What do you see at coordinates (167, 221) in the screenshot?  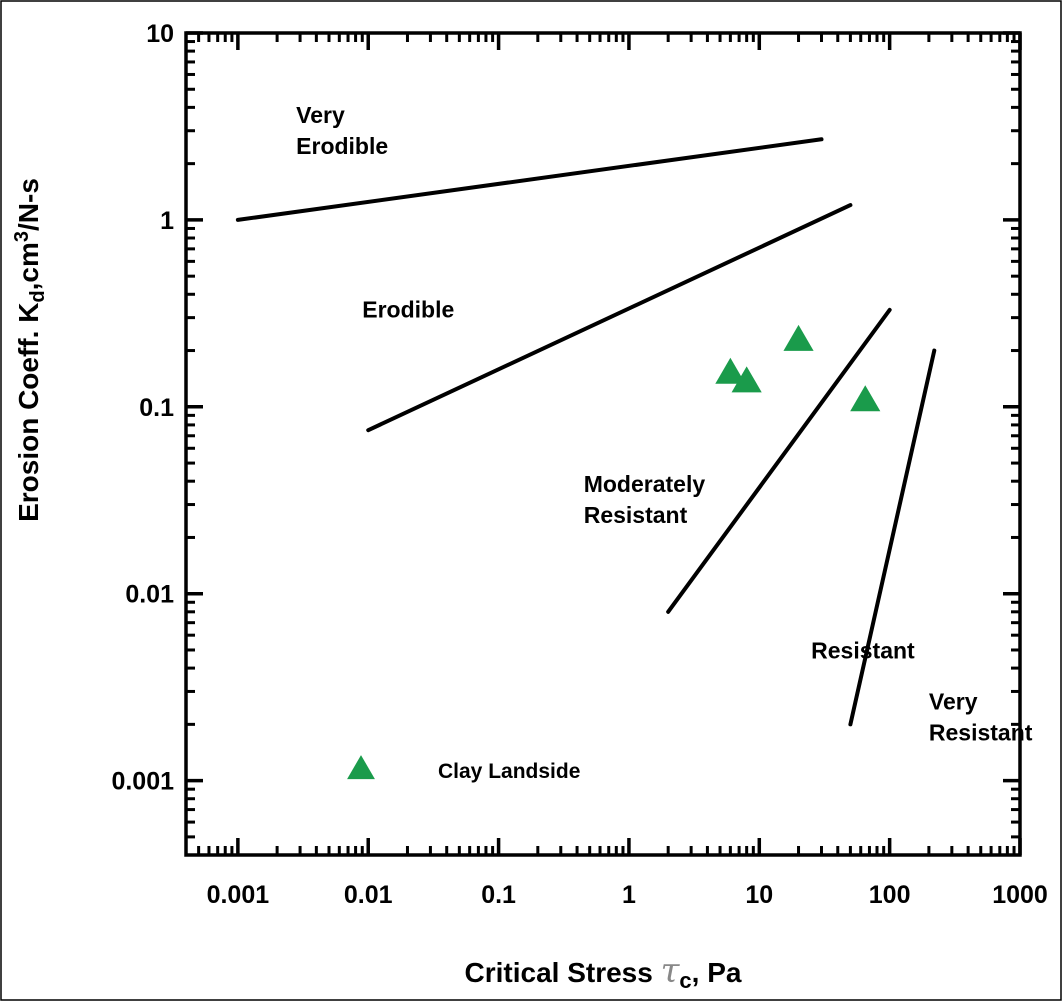 I see `y-tick-label: 1` at bounding box center [167, 221].